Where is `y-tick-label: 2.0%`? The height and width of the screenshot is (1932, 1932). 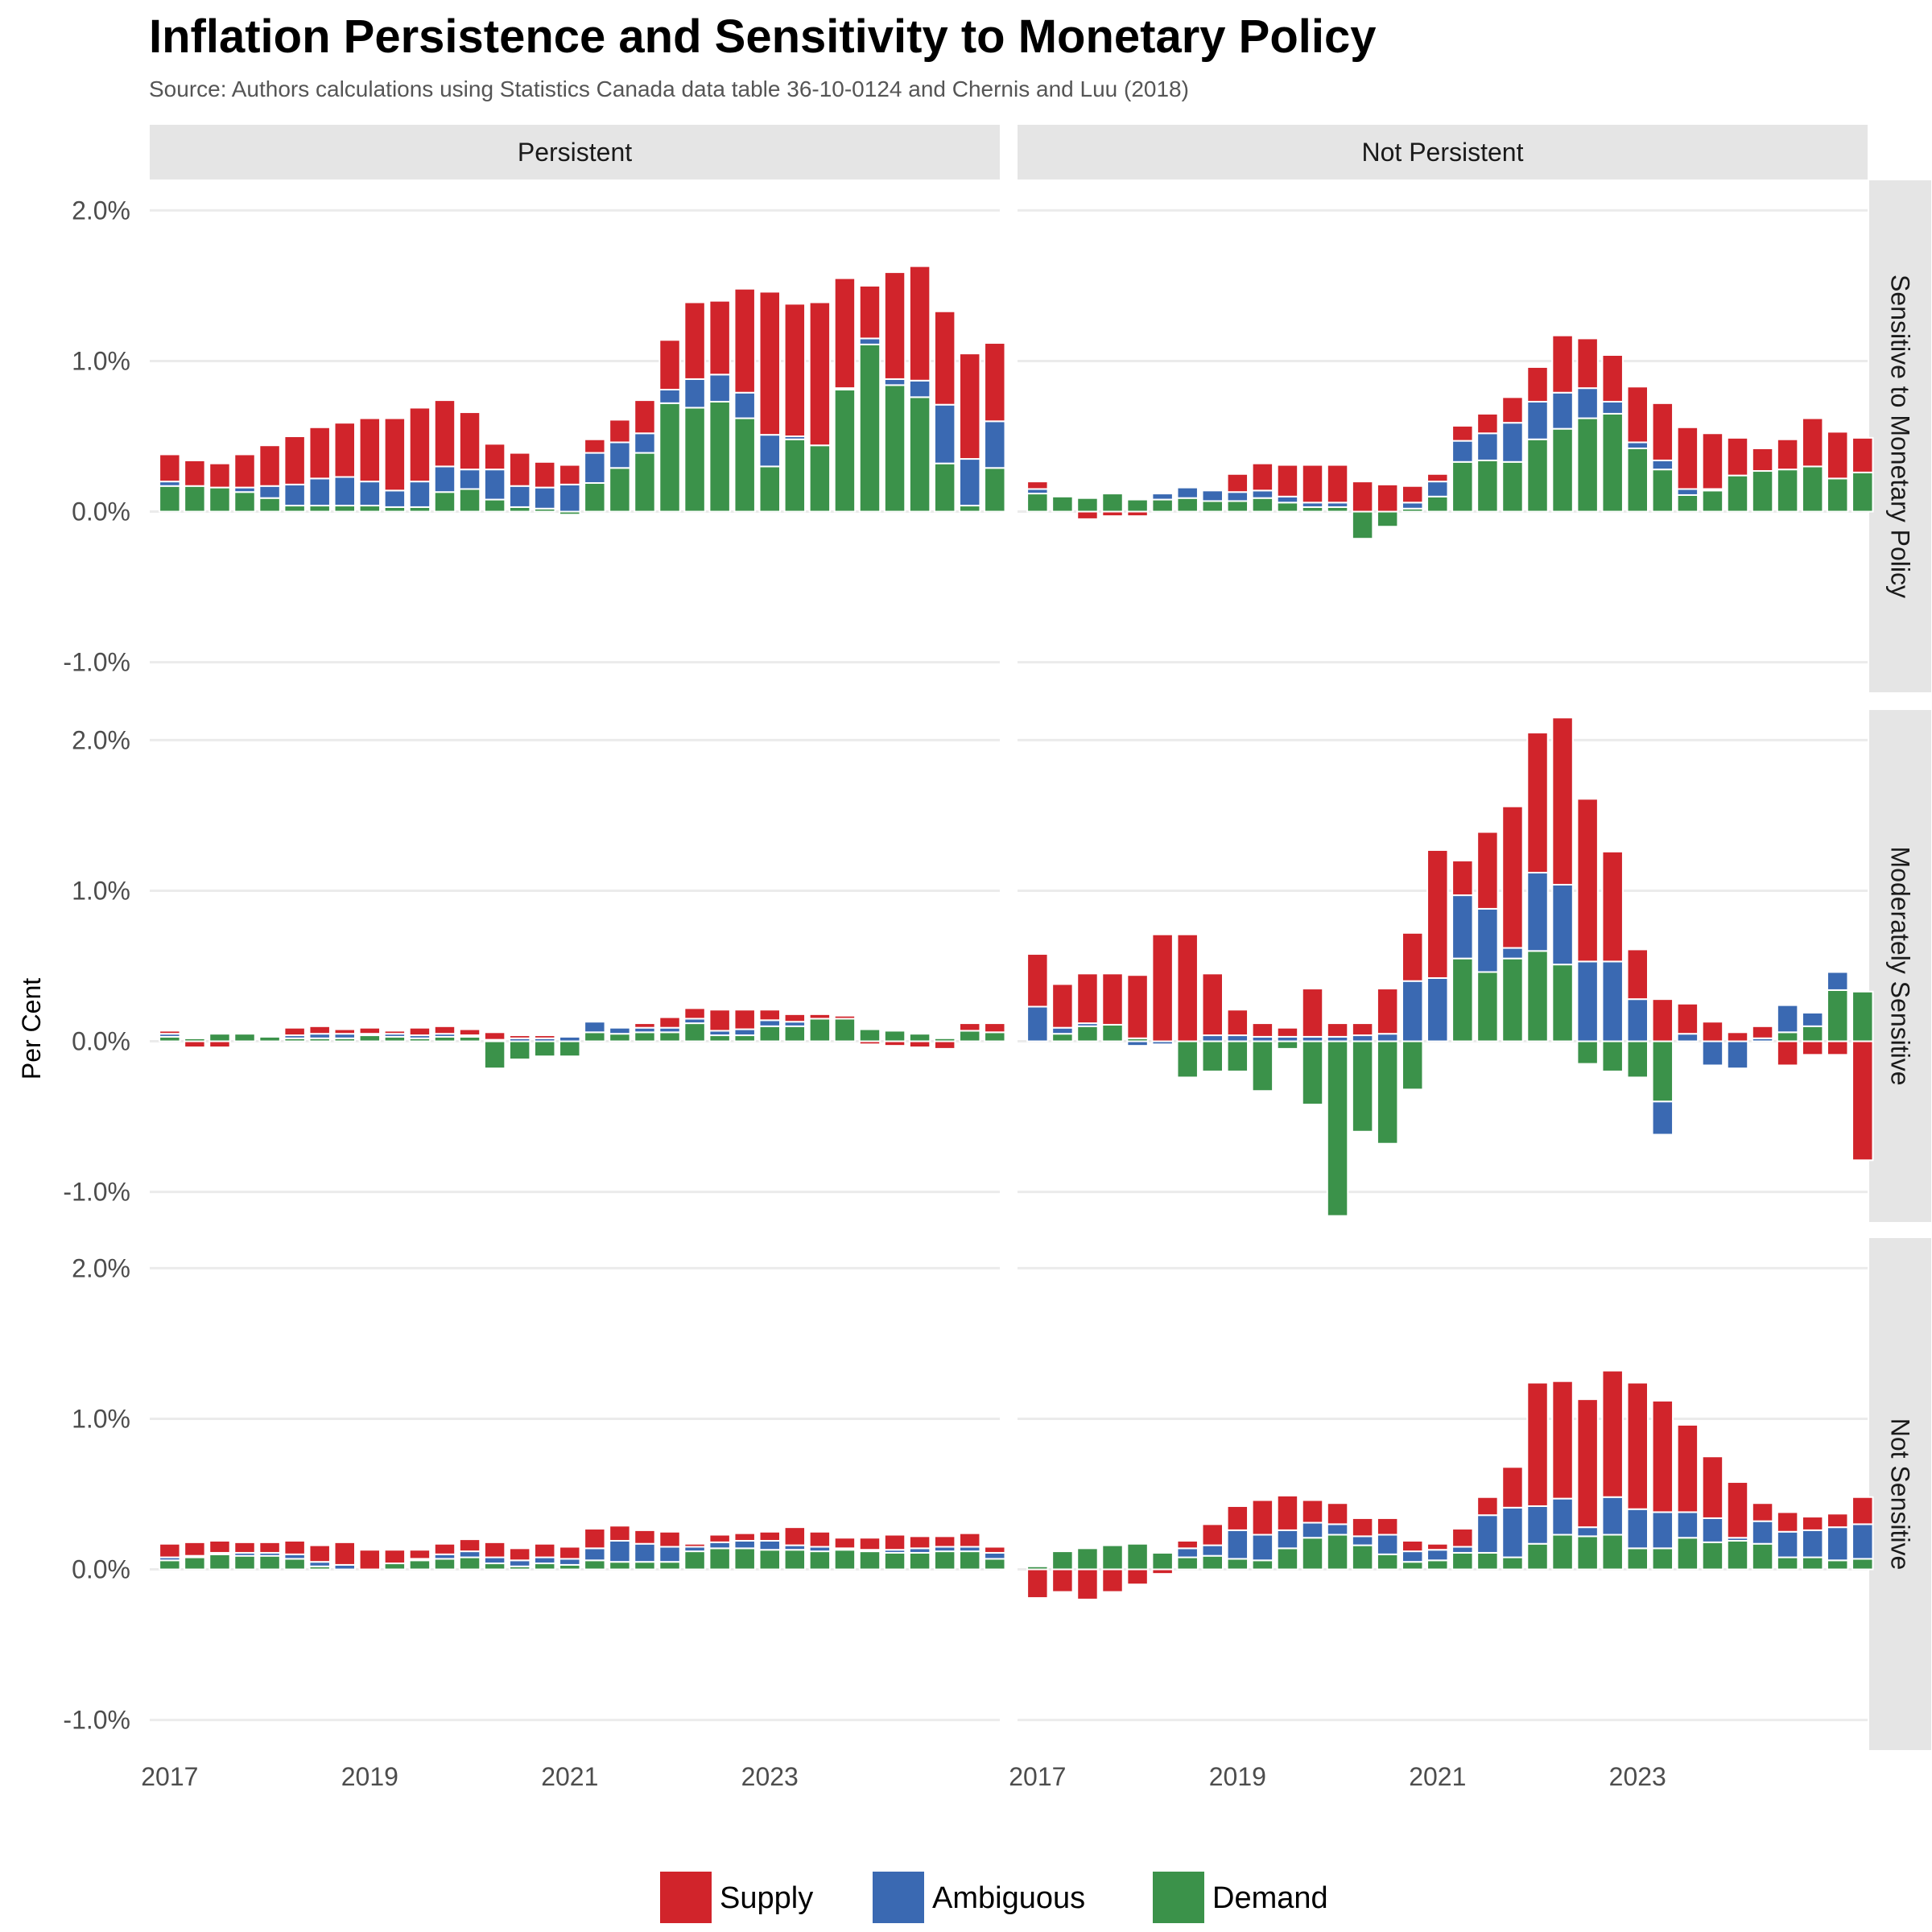 y-tick-label: 2.0% is located at coordinates (101, 739).